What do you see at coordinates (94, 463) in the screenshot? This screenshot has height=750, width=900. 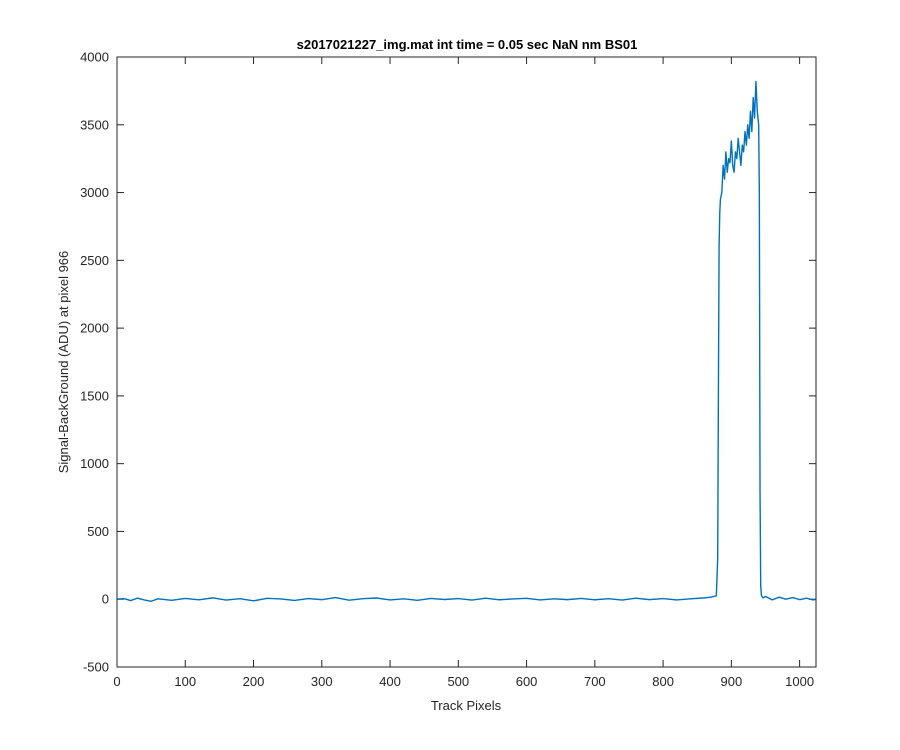 I see `y-tick-label: 1000` at bounding box center [94, 463].